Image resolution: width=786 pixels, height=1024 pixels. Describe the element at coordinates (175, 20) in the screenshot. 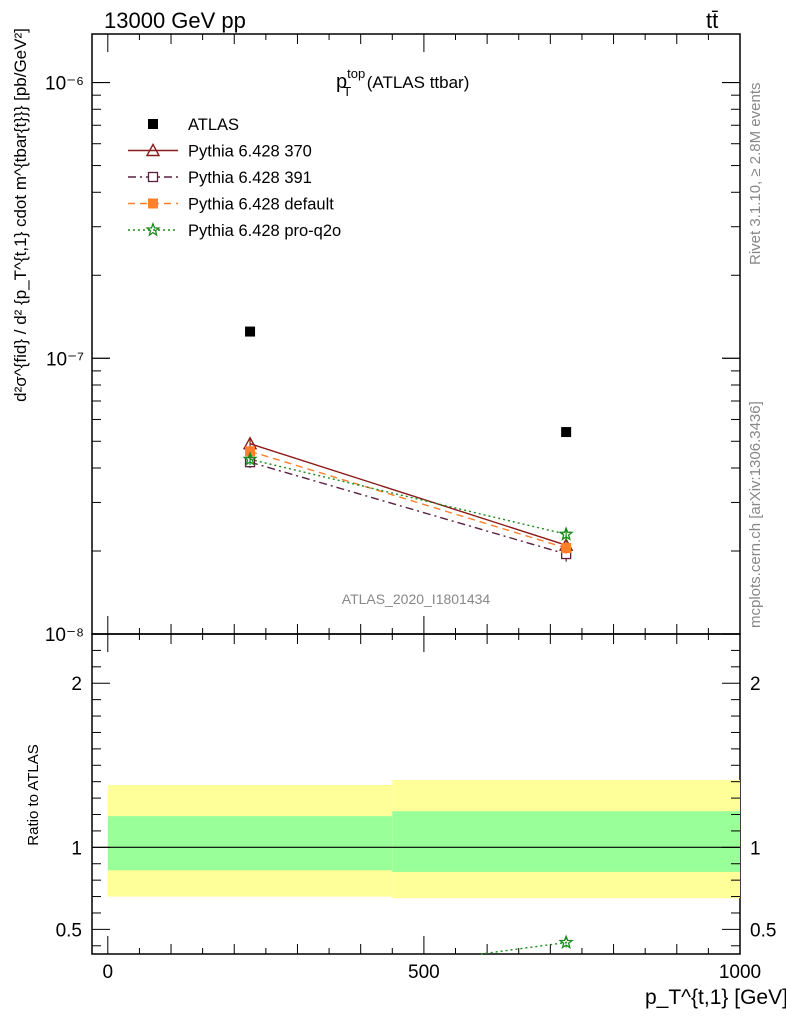

I see `energy-label: 13000 GeV pp` at that location.